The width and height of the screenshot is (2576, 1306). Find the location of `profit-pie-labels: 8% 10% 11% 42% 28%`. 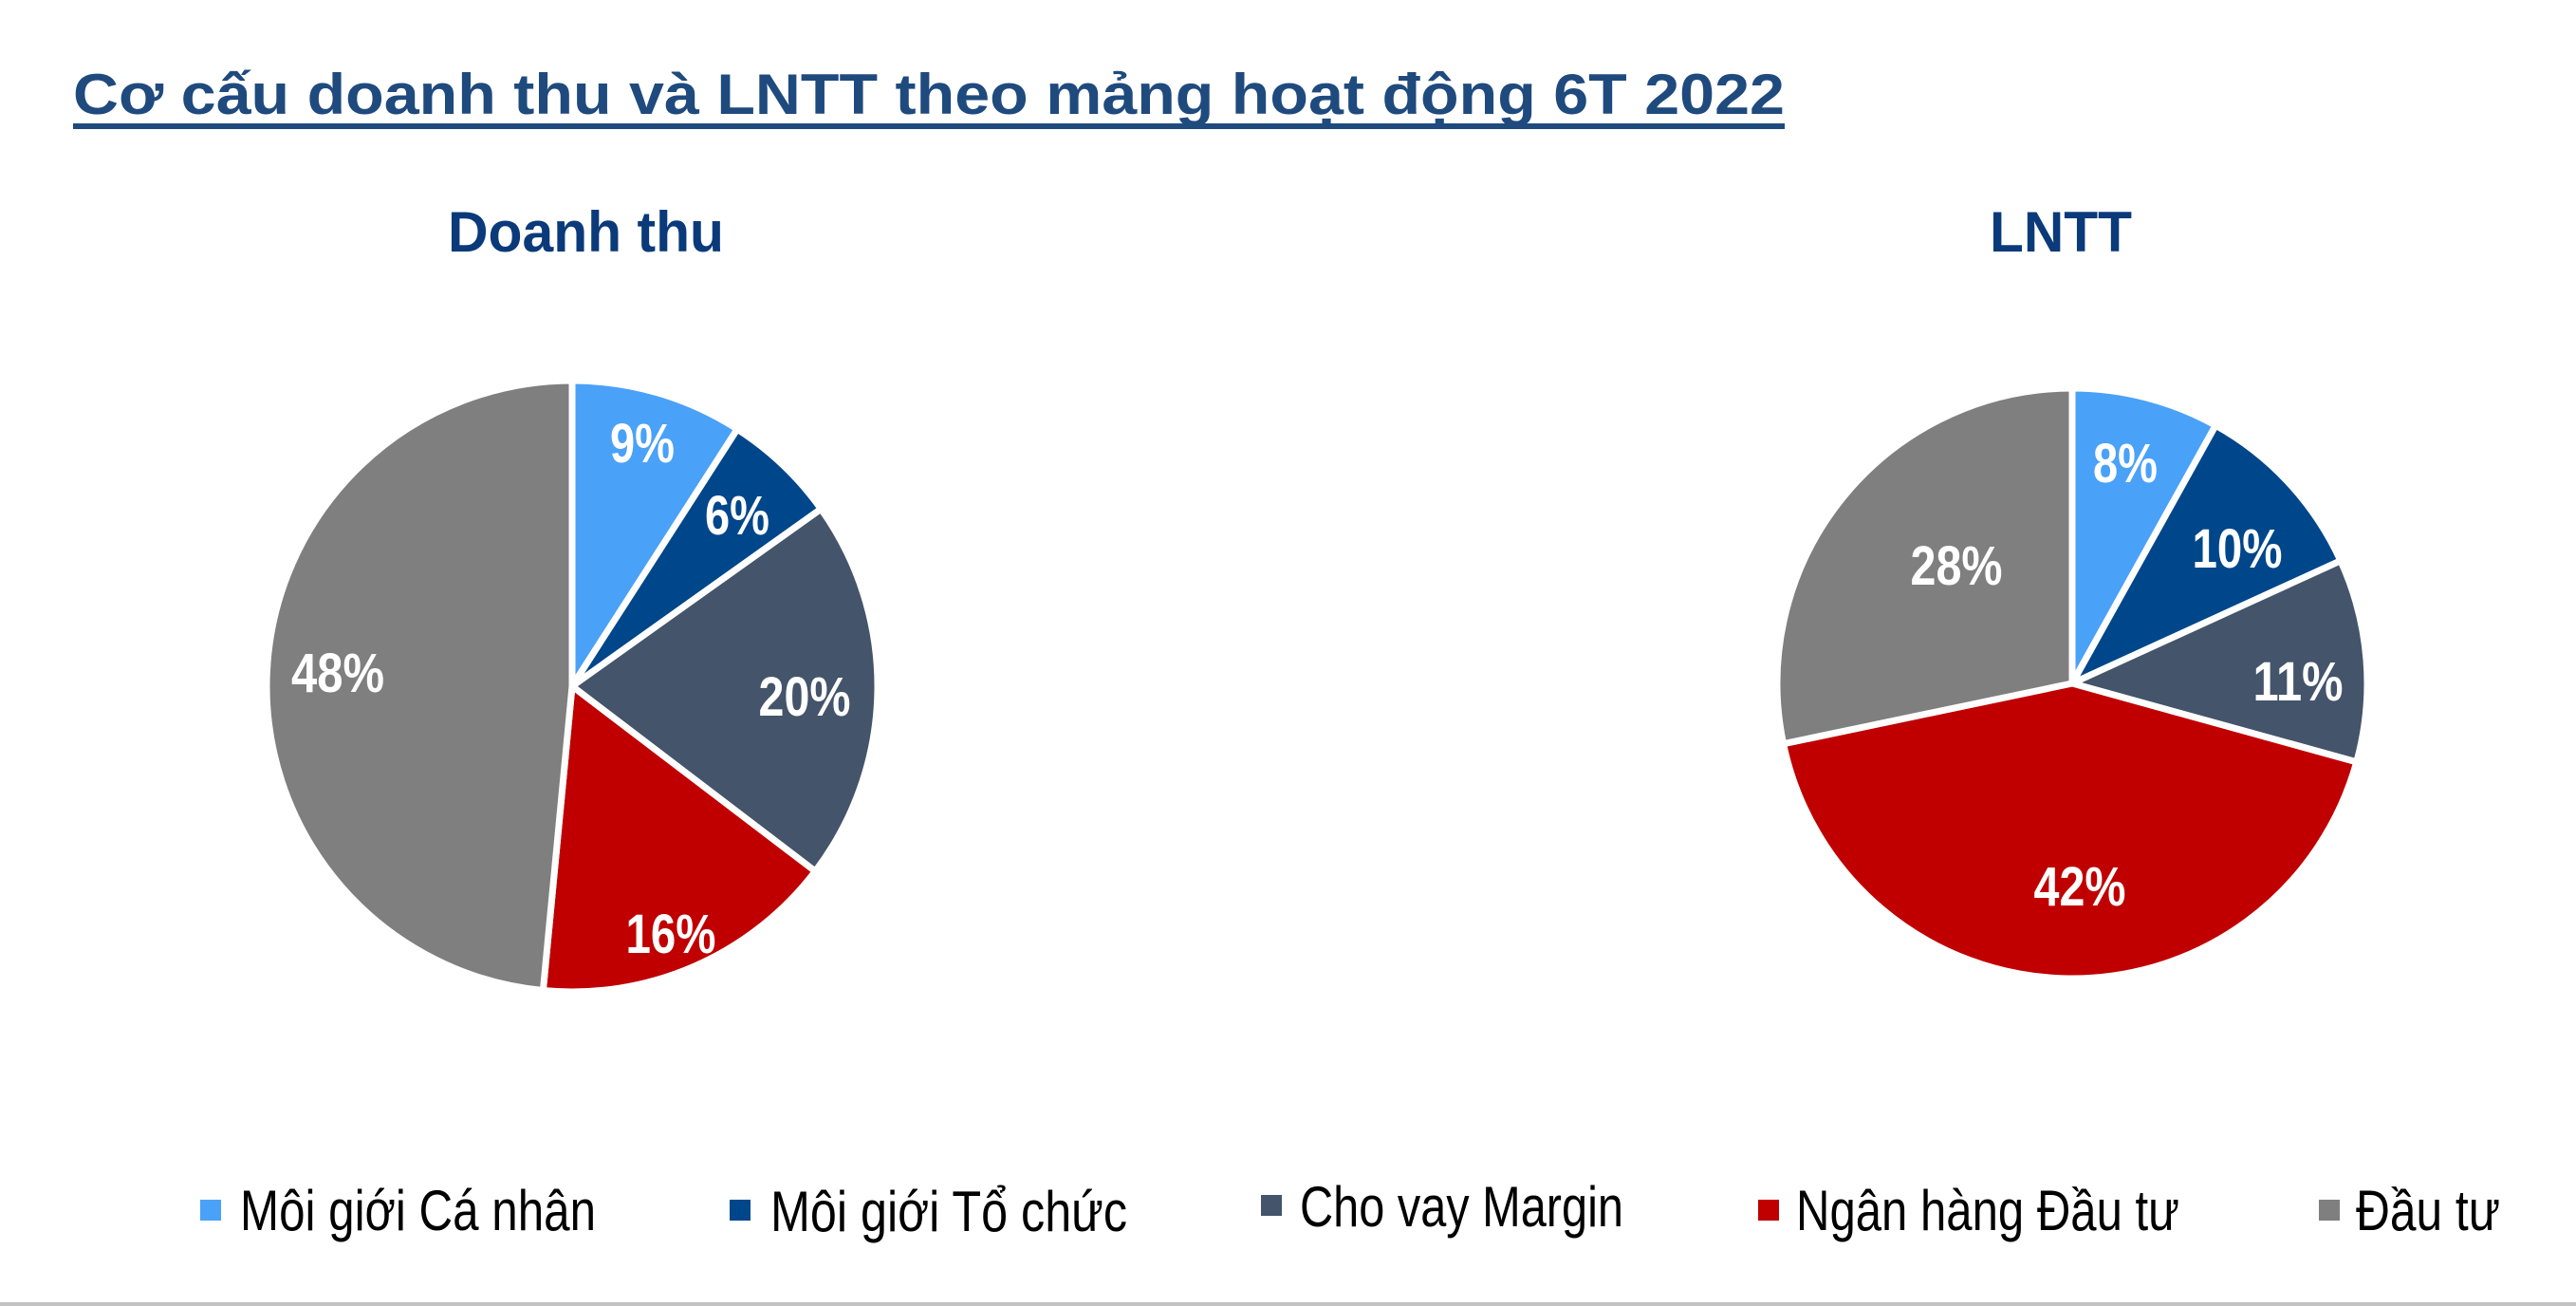

profit-pie-labels: 8% 10% 11% 42% 28% is located at coordinates (2127, 675).